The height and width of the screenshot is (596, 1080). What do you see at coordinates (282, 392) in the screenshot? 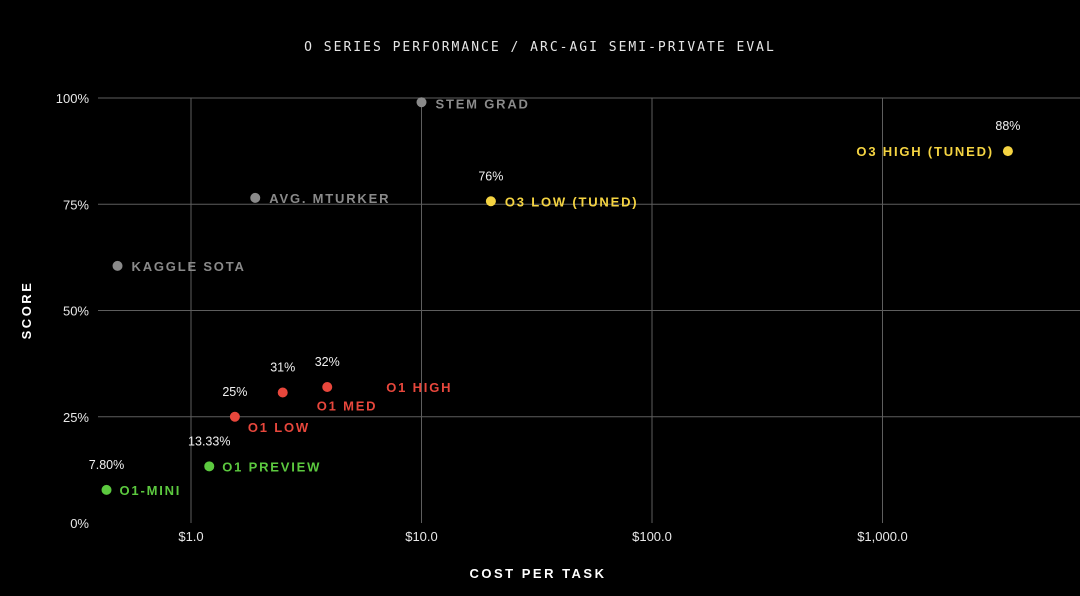
I see `point-o1-med` at bounding box center [282, 392].